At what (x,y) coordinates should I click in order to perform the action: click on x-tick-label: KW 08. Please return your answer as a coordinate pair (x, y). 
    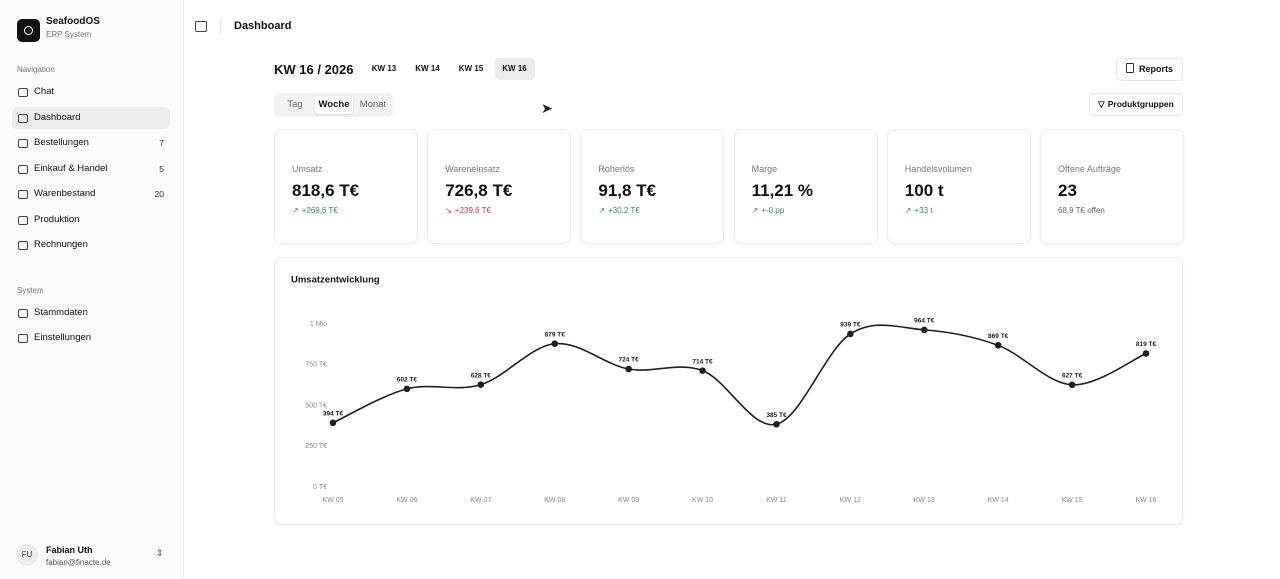
    Looking at the image, I should click on (554, 500).